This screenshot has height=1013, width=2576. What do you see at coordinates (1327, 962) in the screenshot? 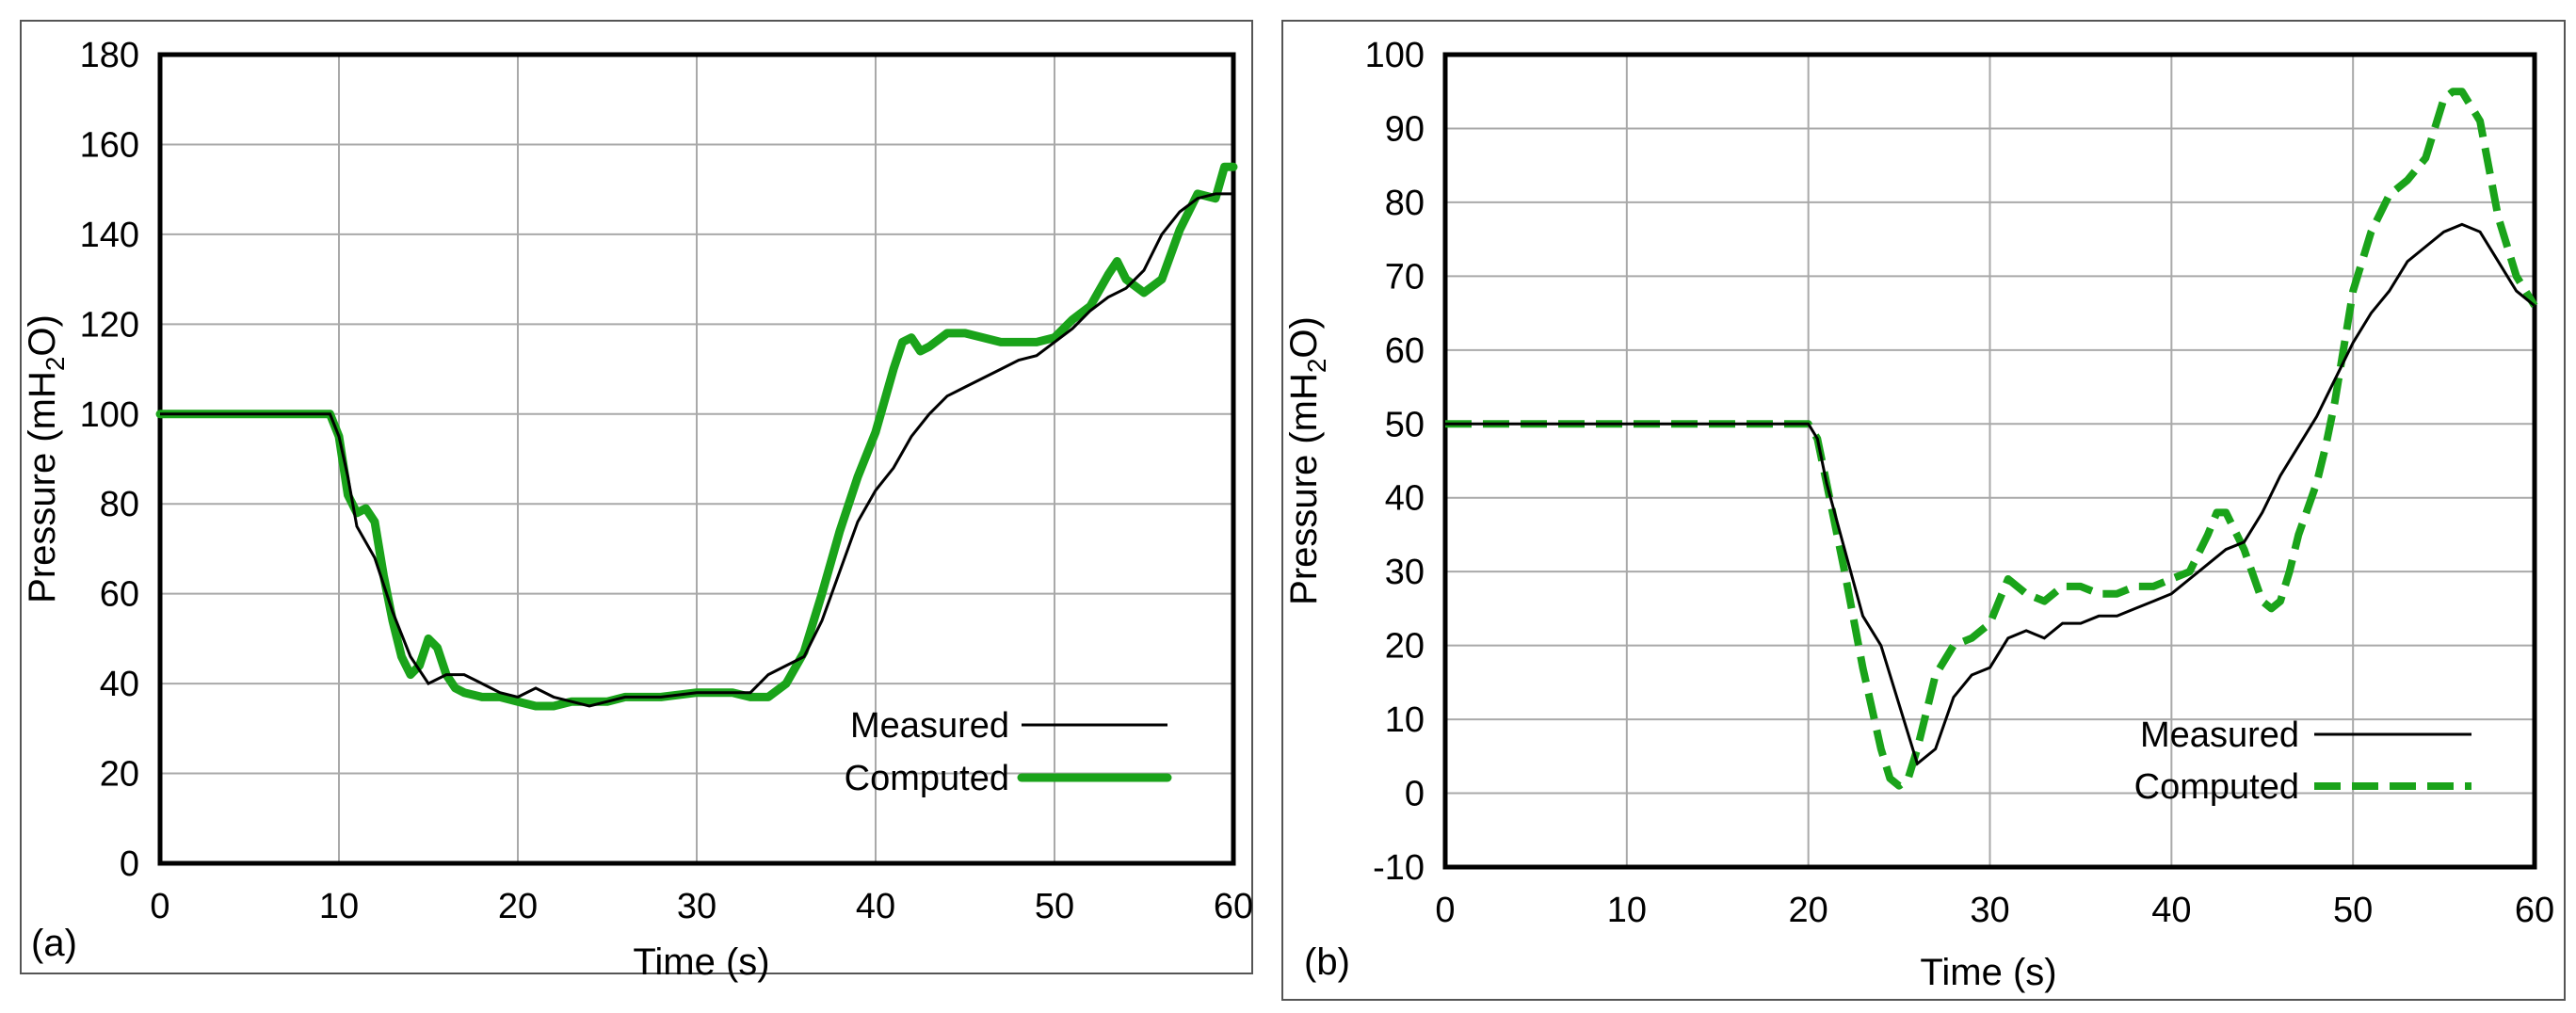
I see `panel-label: (b)` at bounding box center [1327, 962].